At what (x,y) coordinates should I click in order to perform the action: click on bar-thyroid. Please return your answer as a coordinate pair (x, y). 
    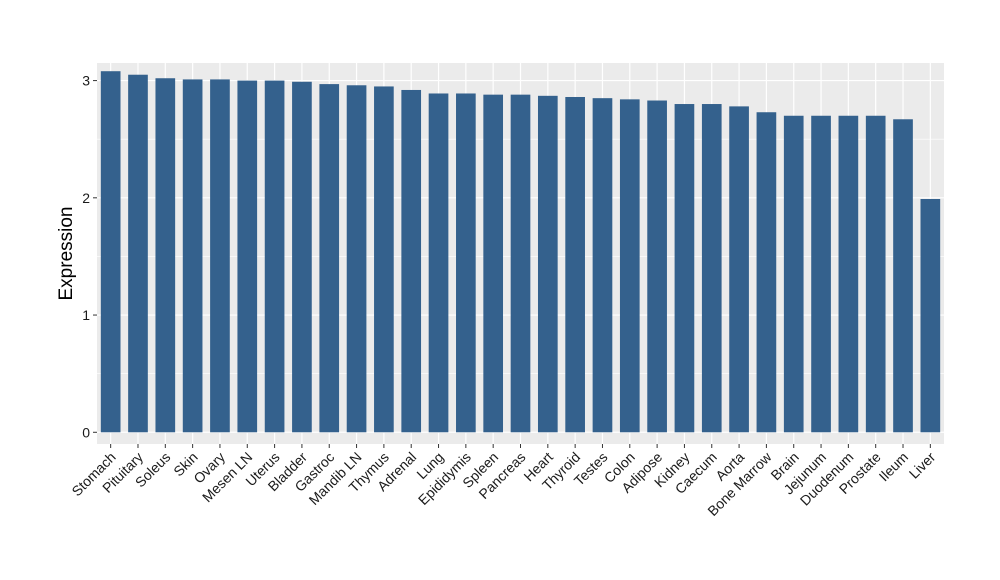
    Looking at the image, I should click on (575, 264).